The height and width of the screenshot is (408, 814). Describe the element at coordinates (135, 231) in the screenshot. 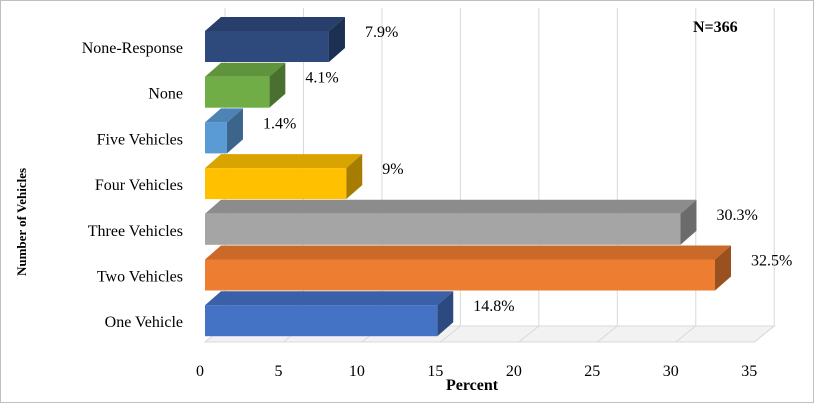

I see `category-label: Three Vehicles` at that location.